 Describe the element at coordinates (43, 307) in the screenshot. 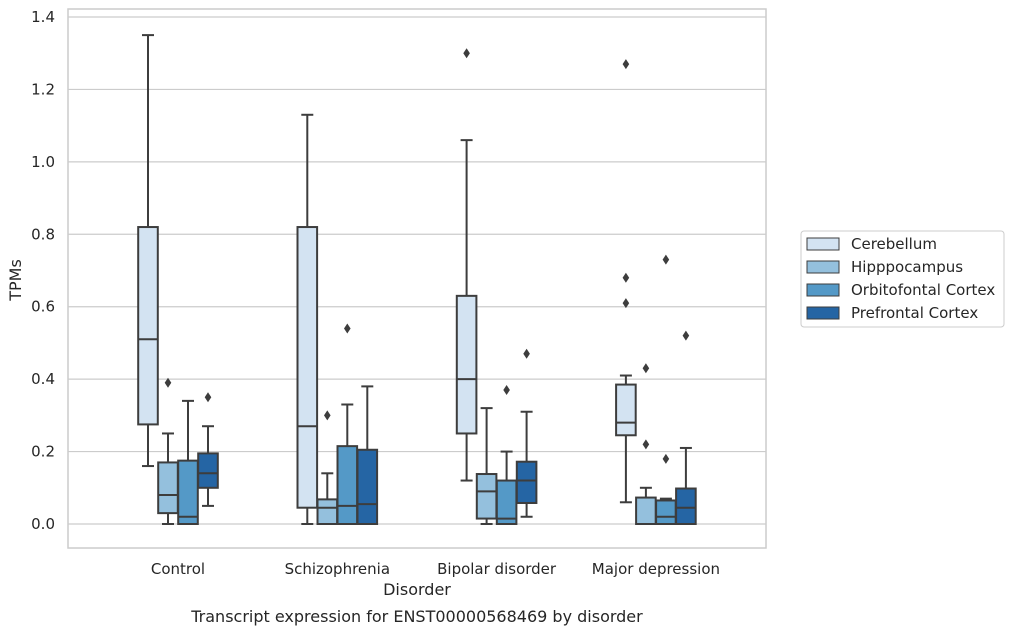

I see `y-tick-label: 0.6` at that location.